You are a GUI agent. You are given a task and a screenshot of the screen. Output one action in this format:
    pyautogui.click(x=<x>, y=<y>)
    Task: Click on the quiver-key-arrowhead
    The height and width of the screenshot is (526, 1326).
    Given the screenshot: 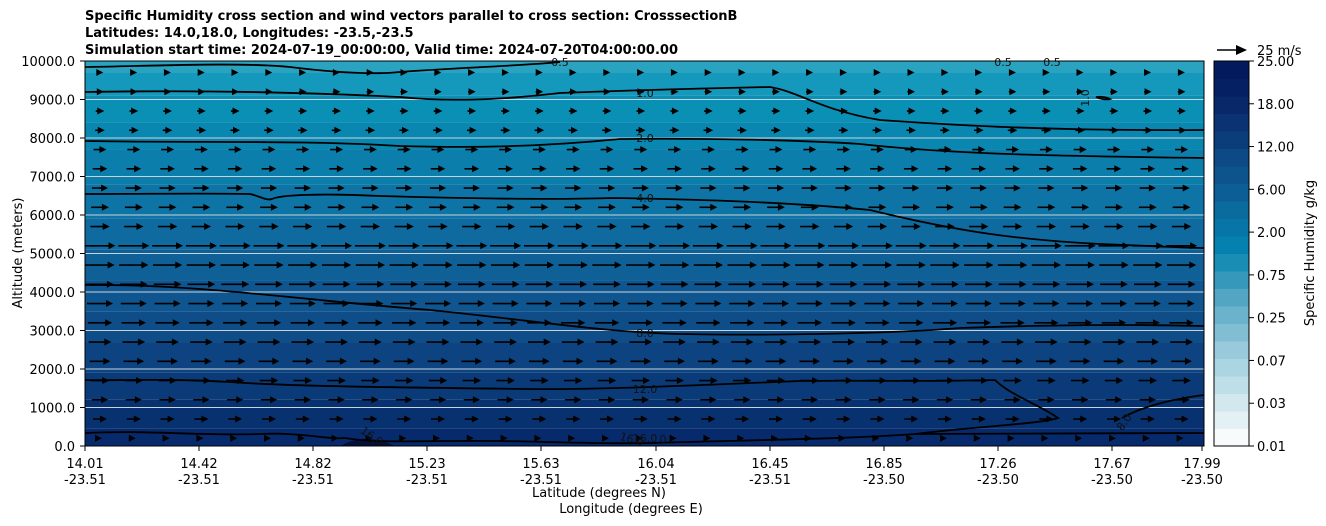 What is the action you would take?
    pyautogui.click(x=1241, y=50)
    